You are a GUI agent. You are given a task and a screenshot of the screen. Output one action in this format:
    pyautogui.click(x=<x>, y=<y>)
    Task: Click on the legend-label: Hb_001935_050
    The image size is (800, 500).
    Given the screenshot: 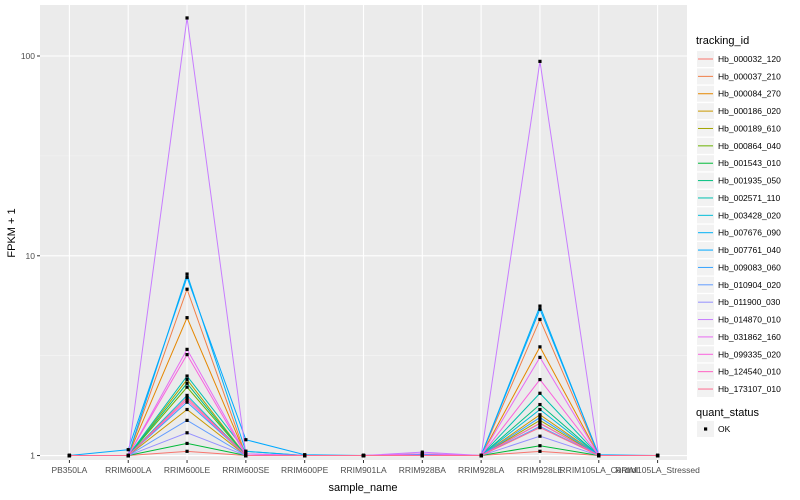 What is the action you would take?
    pyautogui.click(x=749, y=181)
    